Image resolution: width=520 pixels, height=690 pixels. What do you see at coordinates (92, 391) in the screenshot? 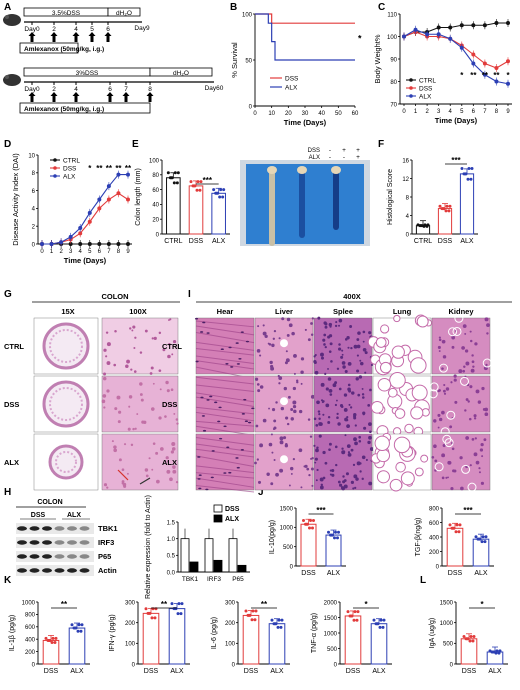
I see `panel-G: COLON 15X 100X CTRL DSS ALX` at bounding box center [92, 391].